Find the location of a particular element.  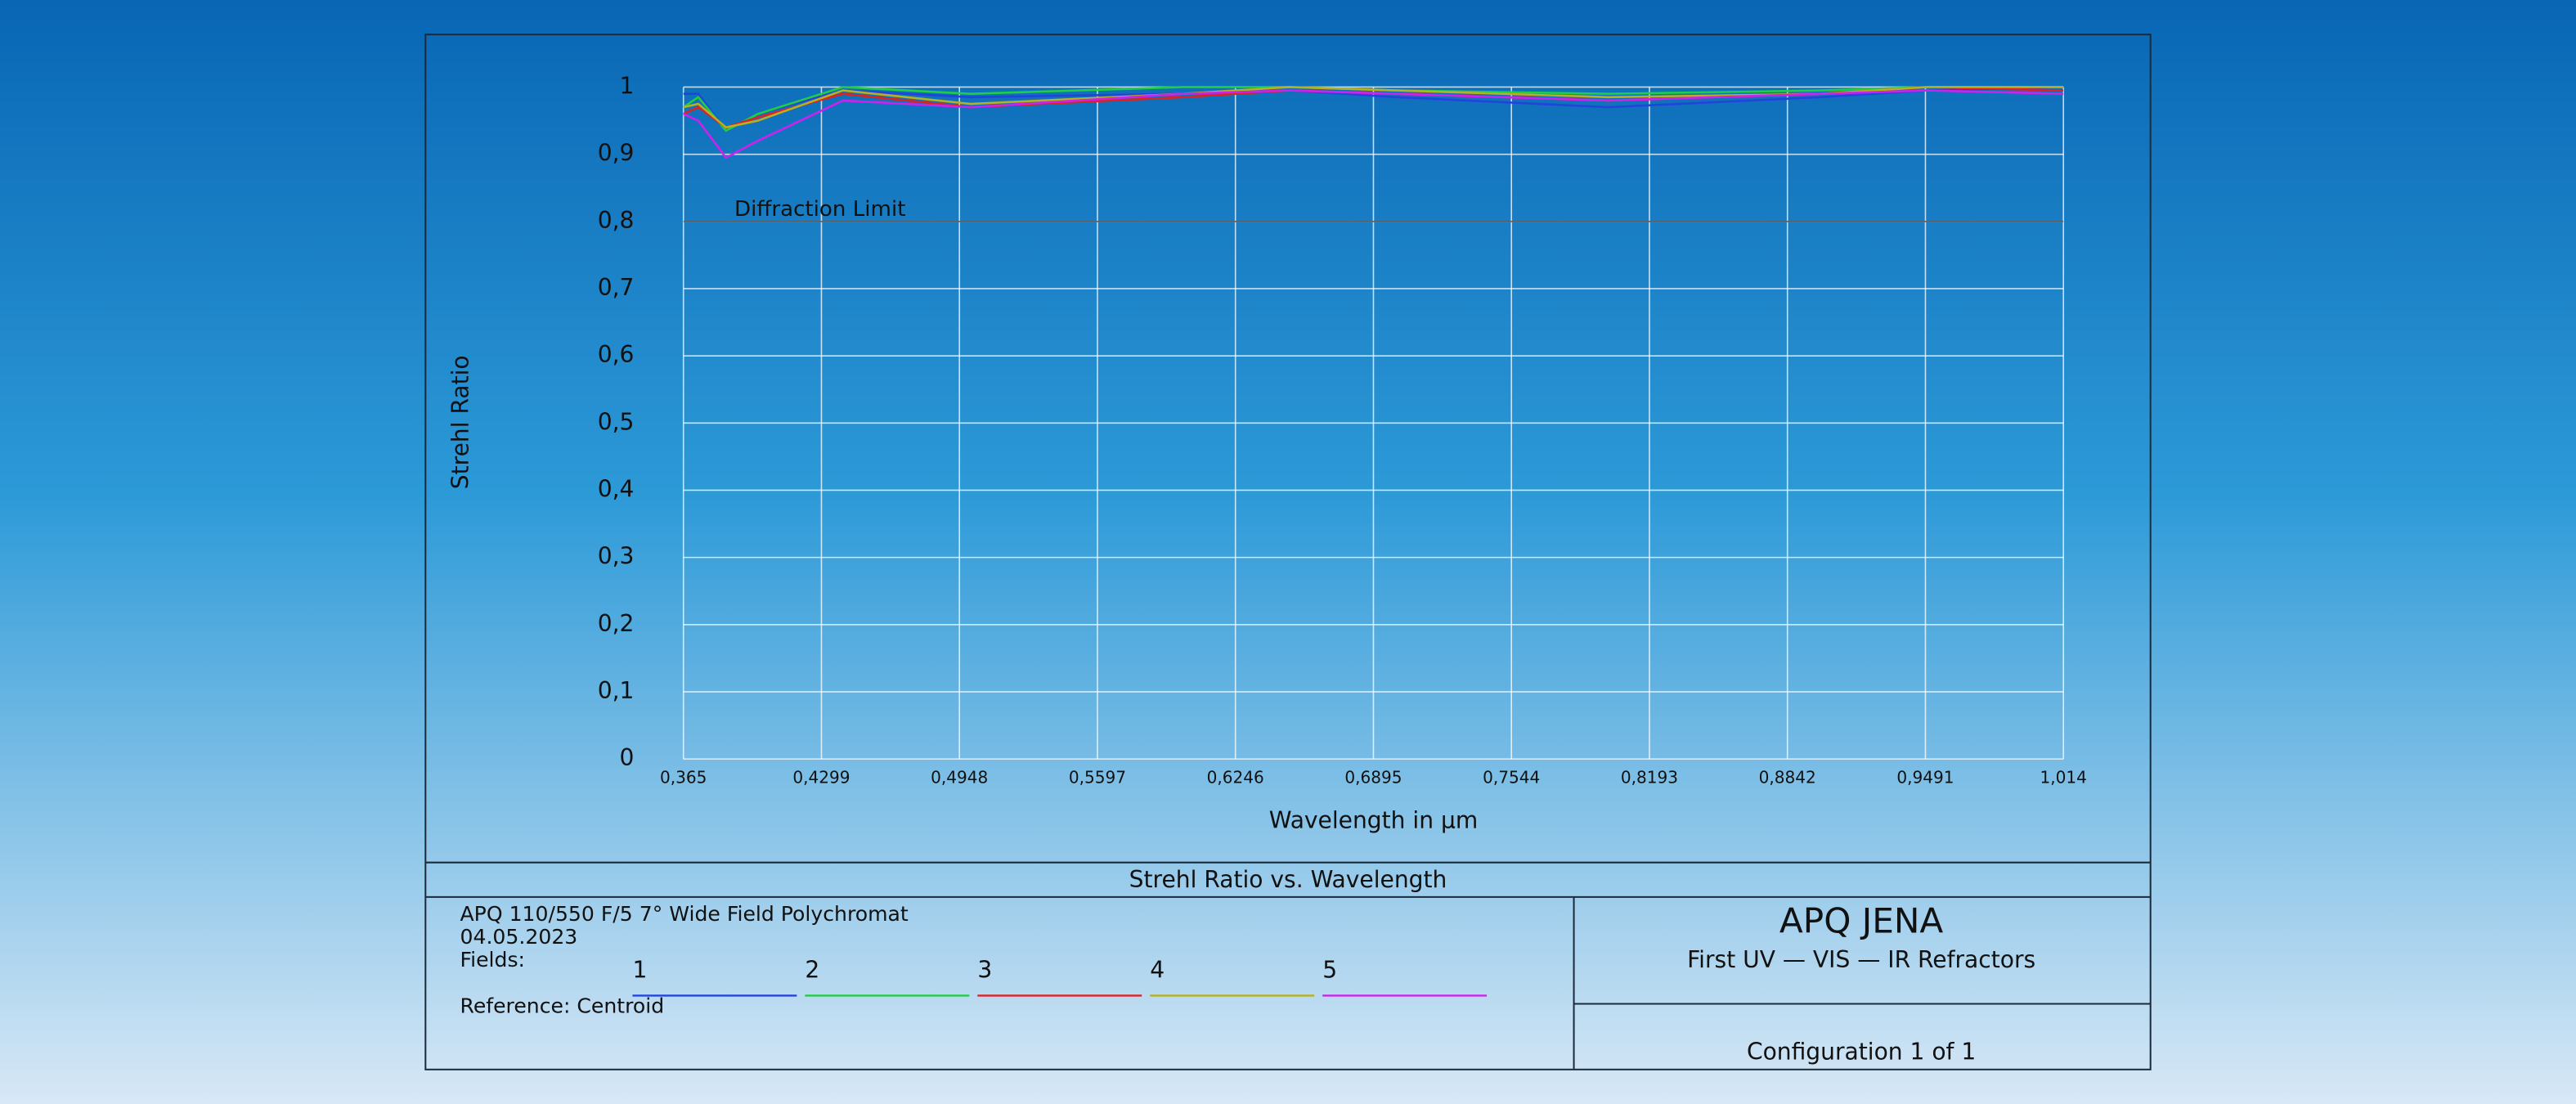

x-tick-label: 1,014 is located at coordinates (2063, 778).